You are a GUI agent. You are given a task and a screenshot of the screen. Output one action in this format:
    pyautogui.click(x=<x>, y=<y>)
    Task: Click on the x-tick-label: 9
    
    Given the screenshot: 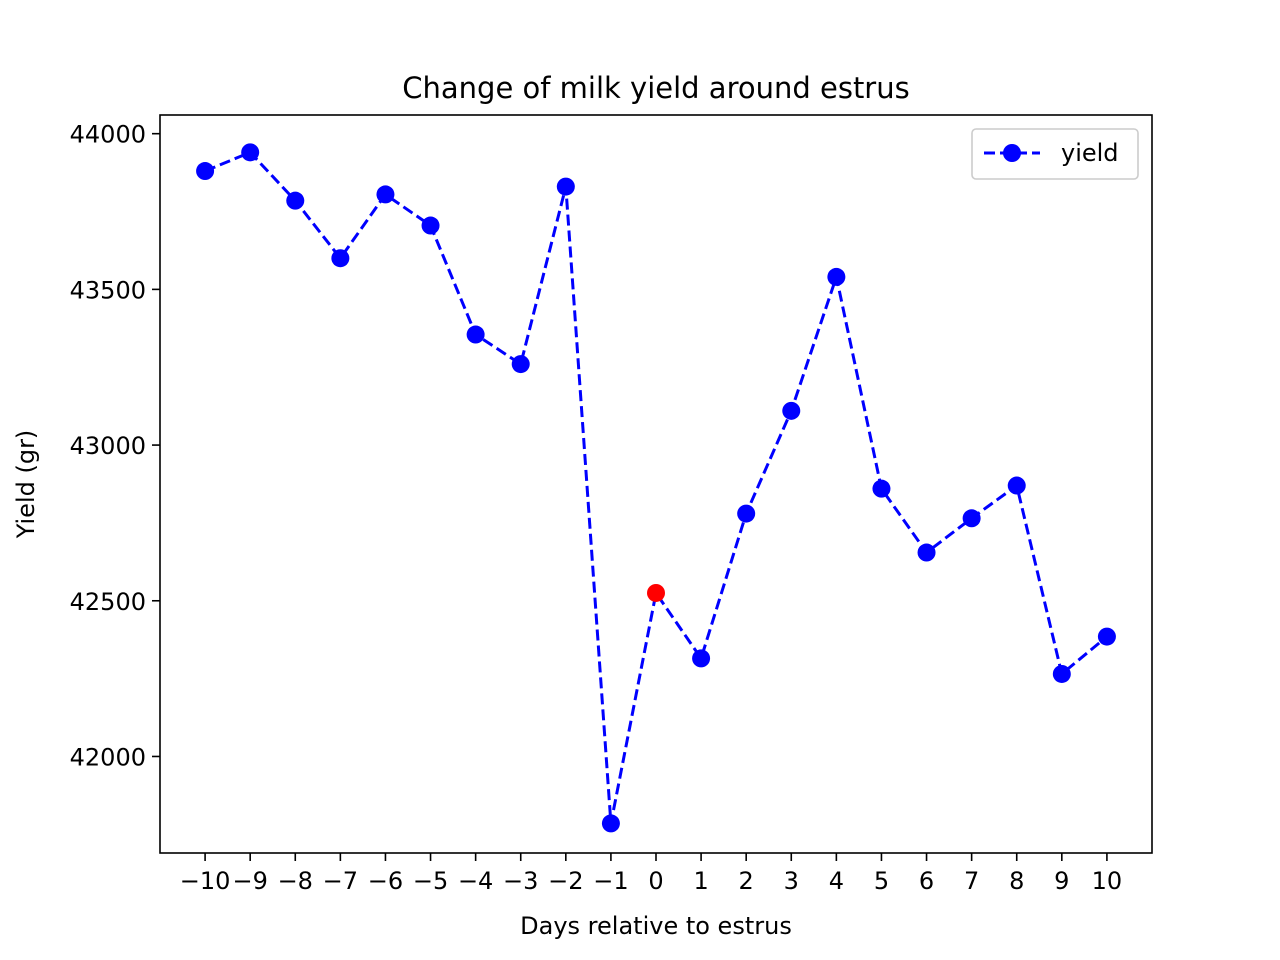 What is the action you would take?
    pyautogui.click(x=1061, y=881)
    